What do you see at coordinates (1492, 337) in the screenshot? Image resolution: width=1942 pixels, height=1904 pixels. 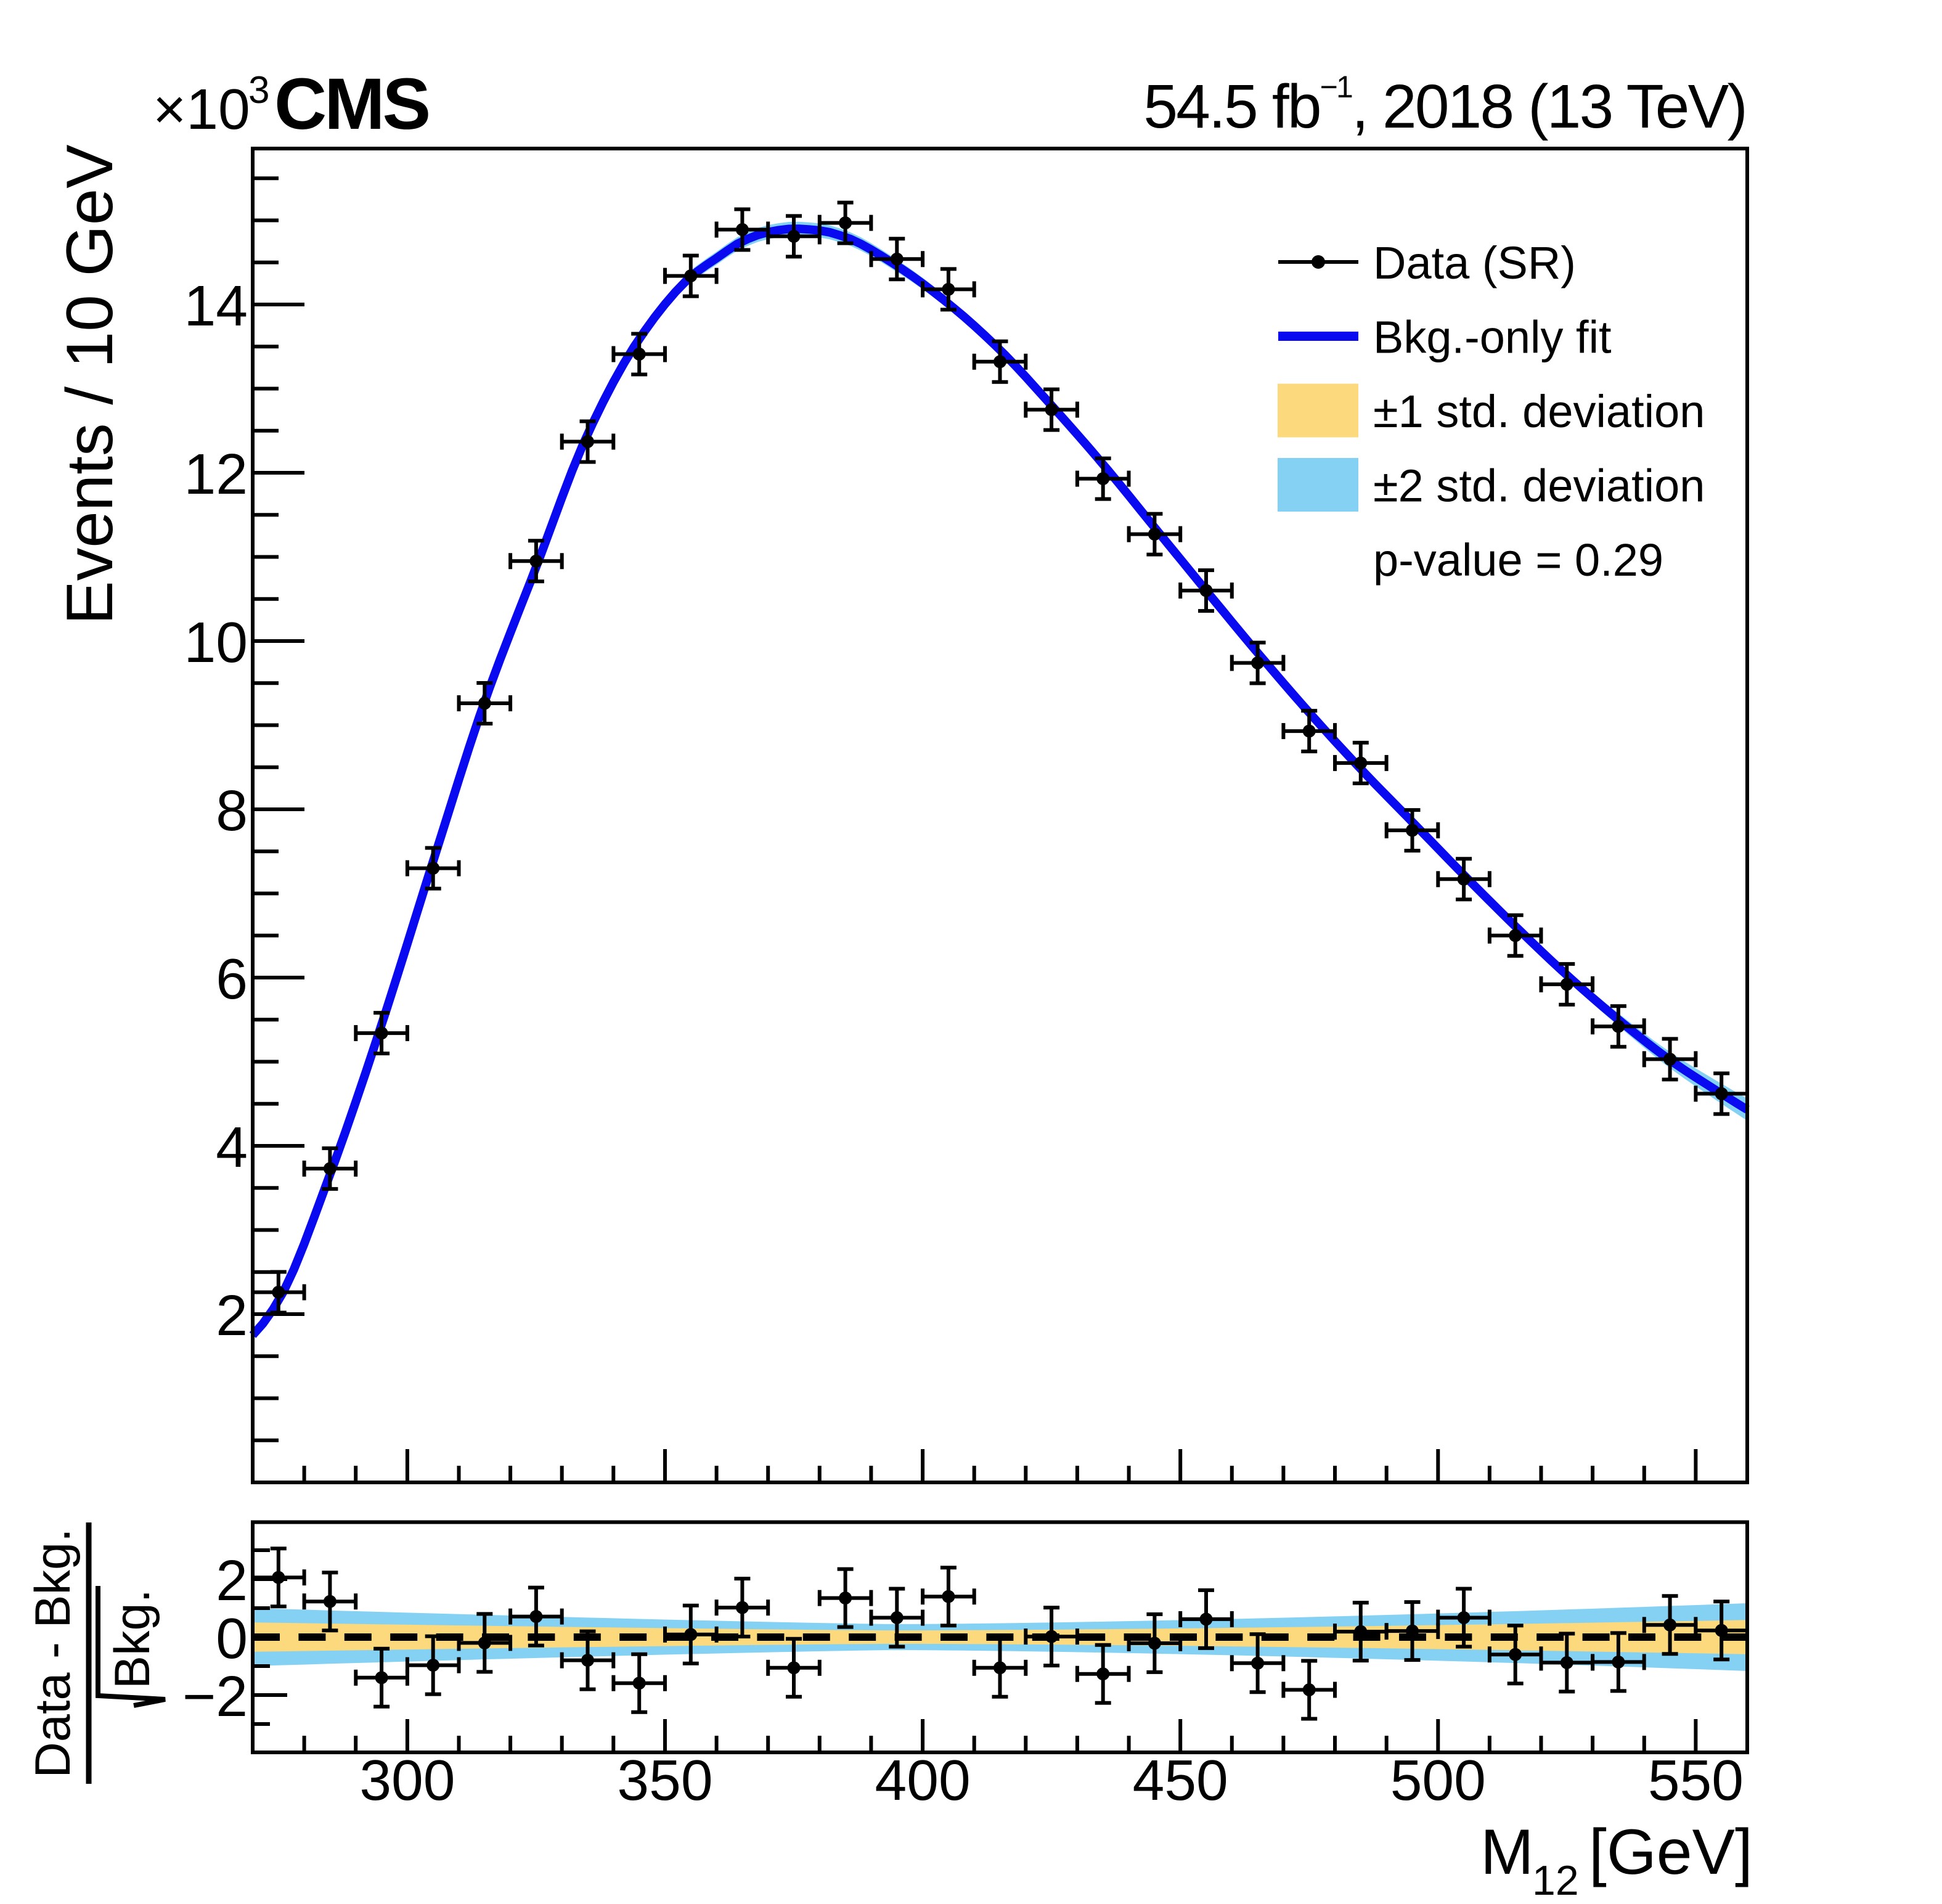 I see `svg-text: Bkg.-only fit` at bounding box center [1492, 337].